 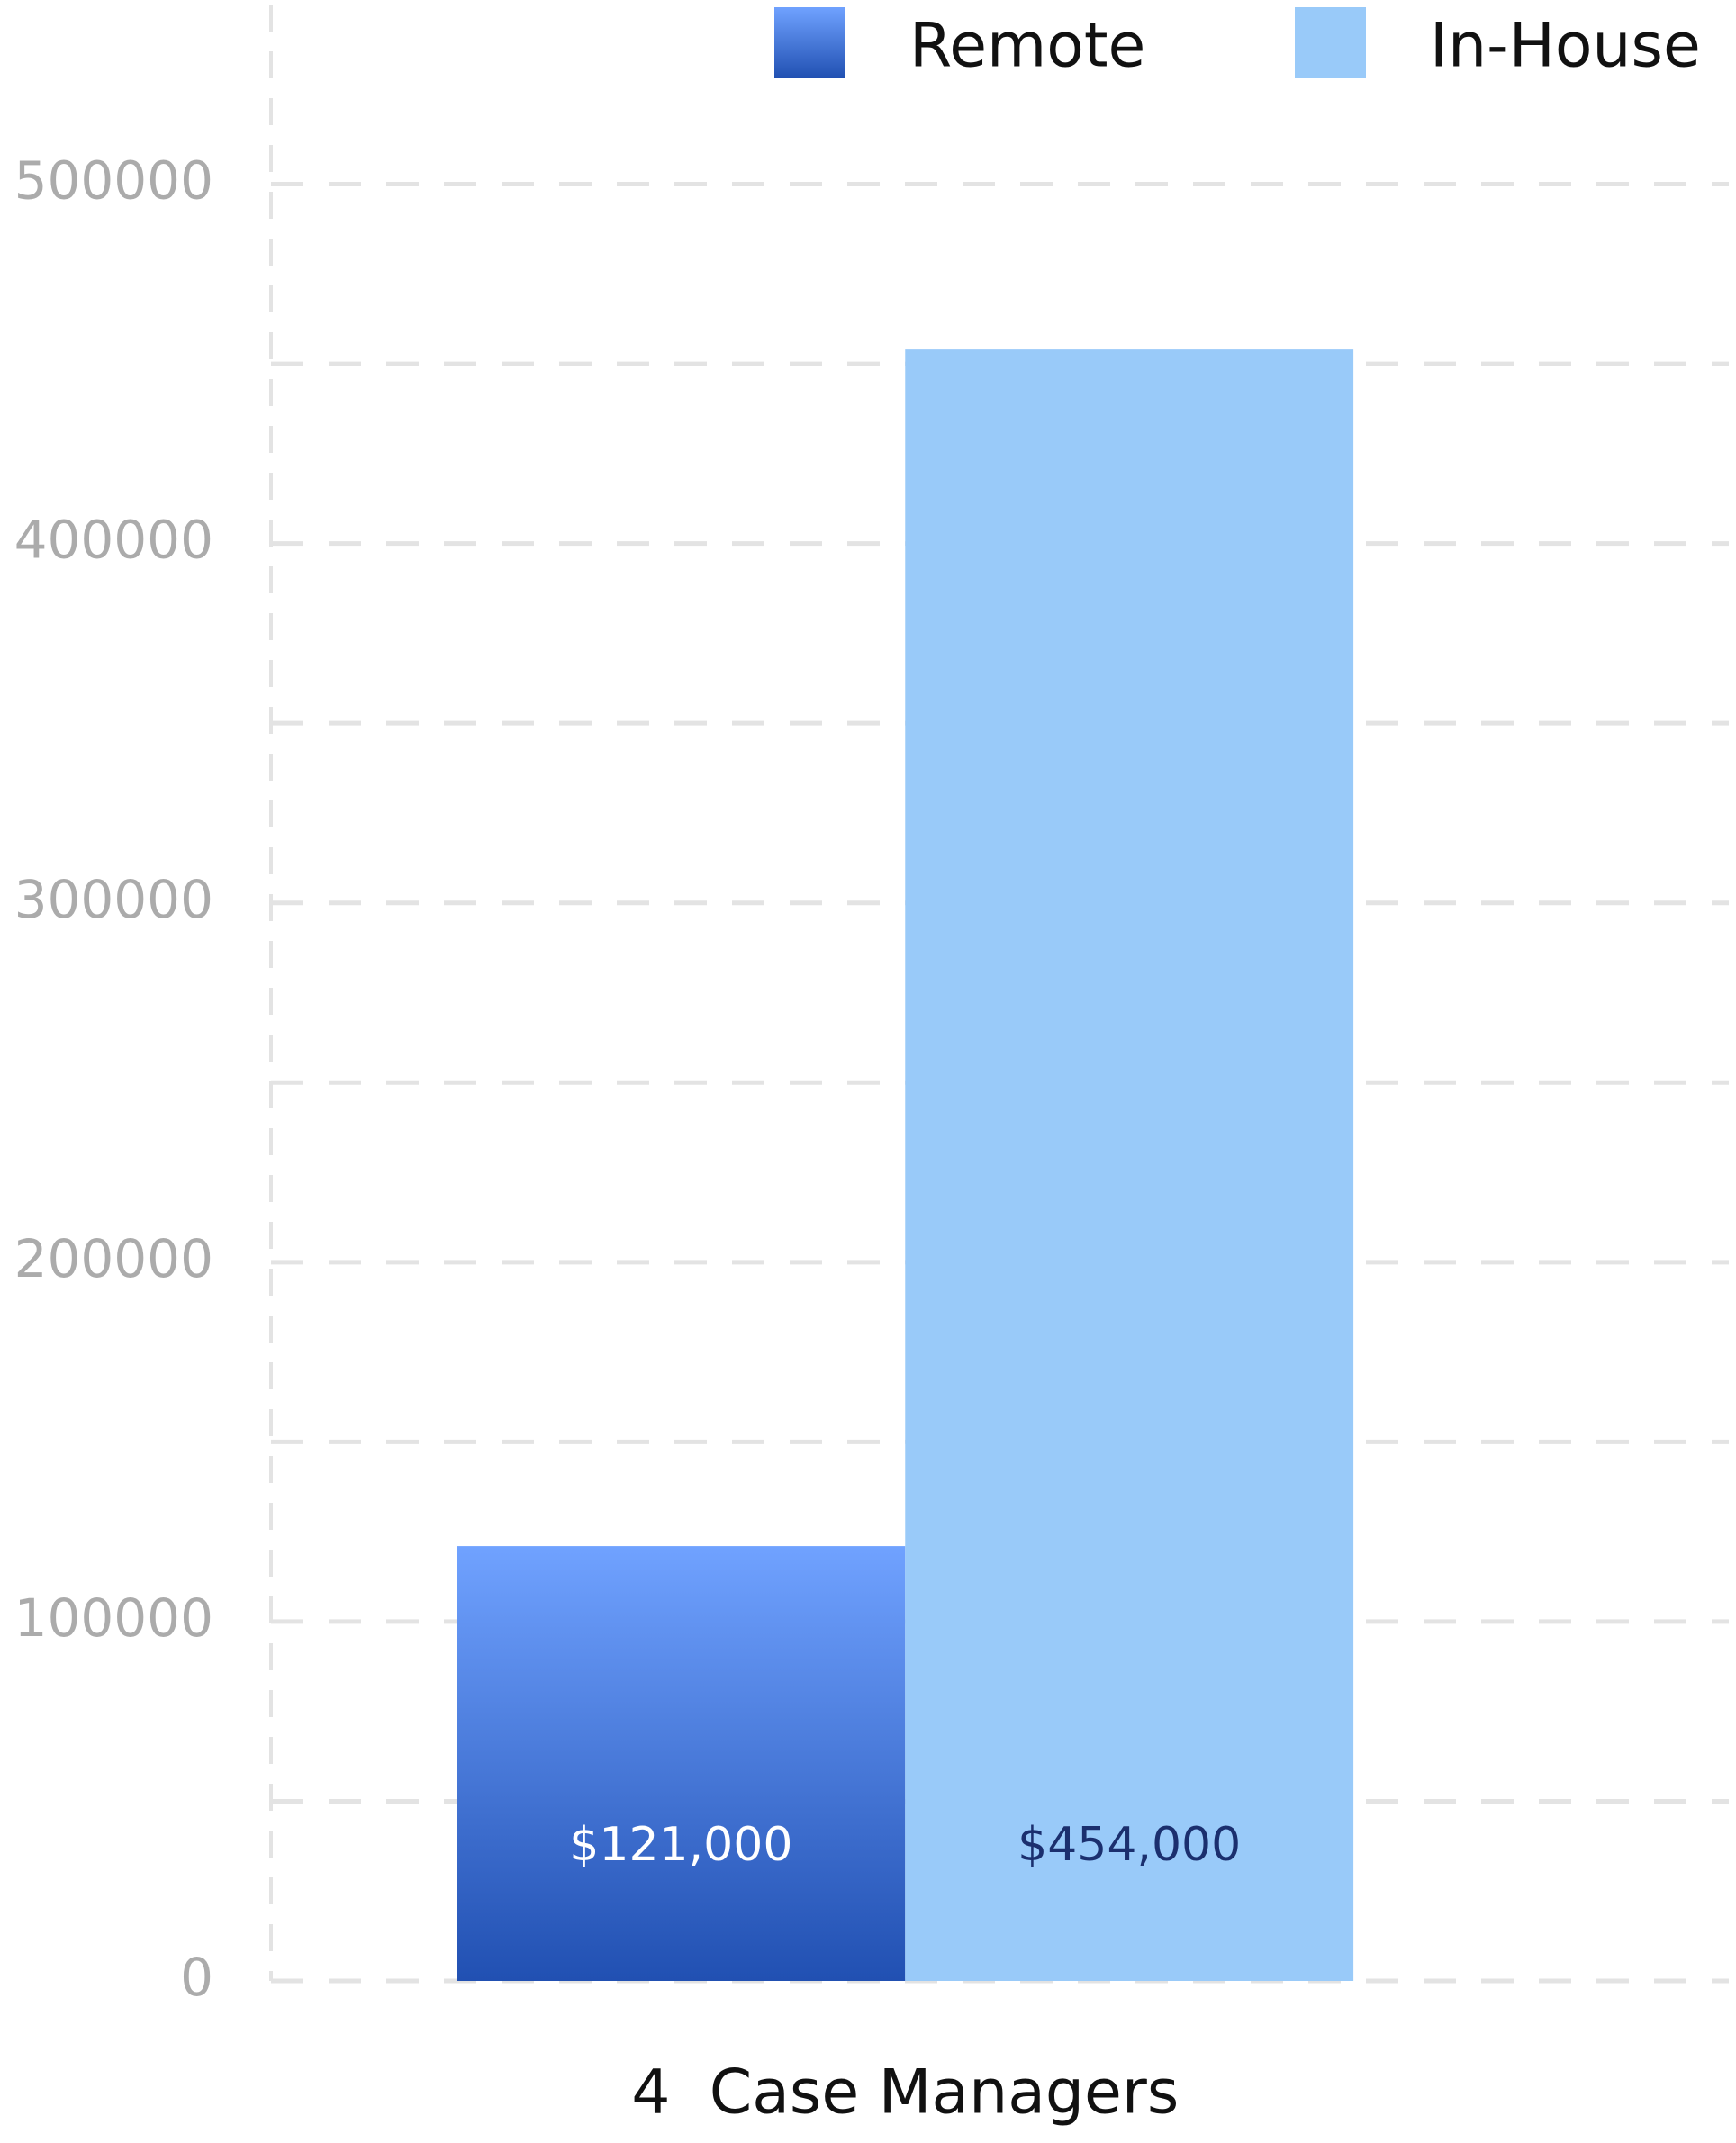 I want to click on value-label: $121,000, so click(x=680, y=1845).